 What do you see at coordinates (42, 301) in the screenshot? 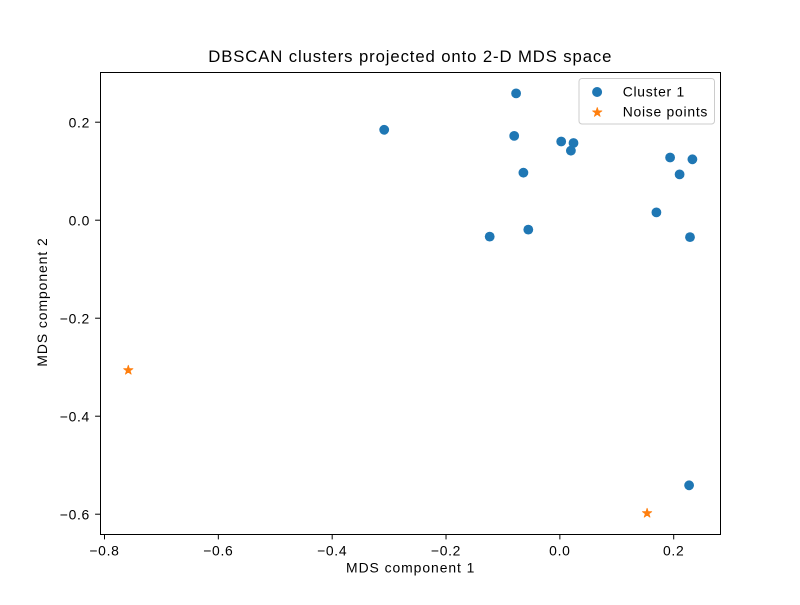
I see `svg-text: MDS component 2` at bounding box center [42, 301].